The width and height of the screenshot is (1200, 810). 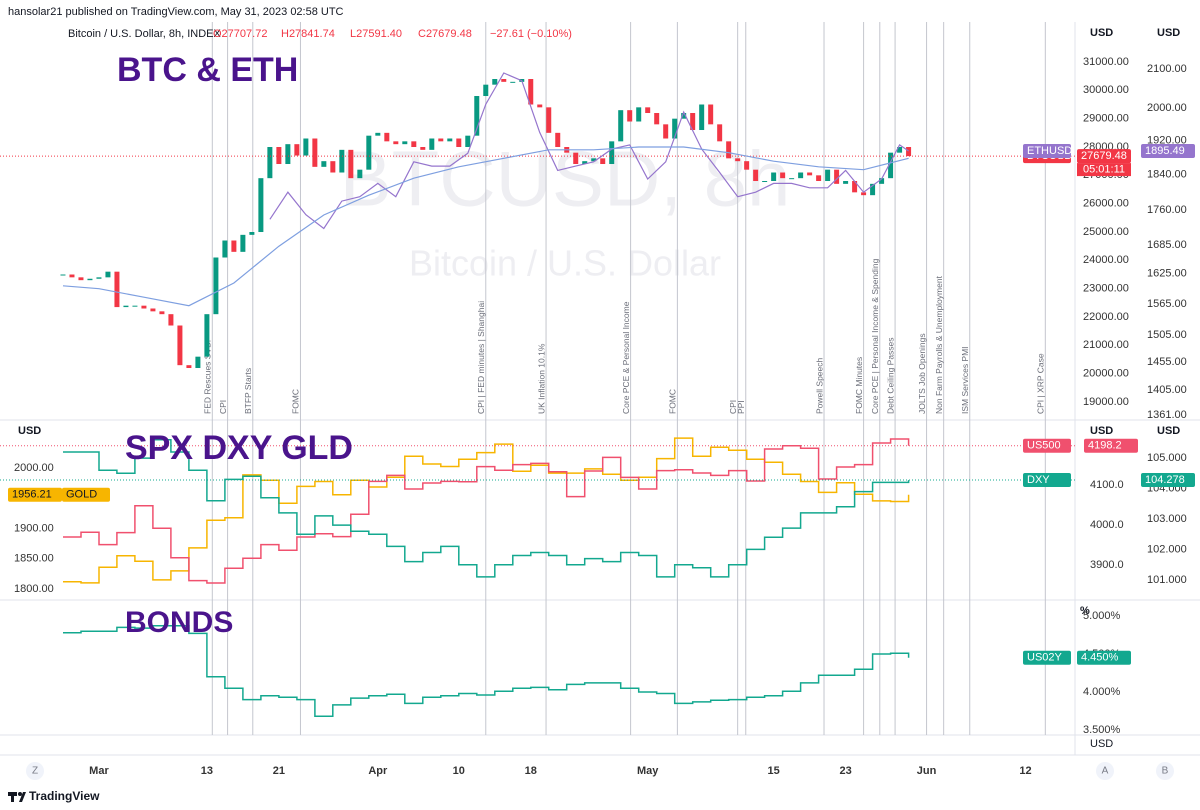 I want to click on toolbar-button: A, so click(x=1105, y=771).